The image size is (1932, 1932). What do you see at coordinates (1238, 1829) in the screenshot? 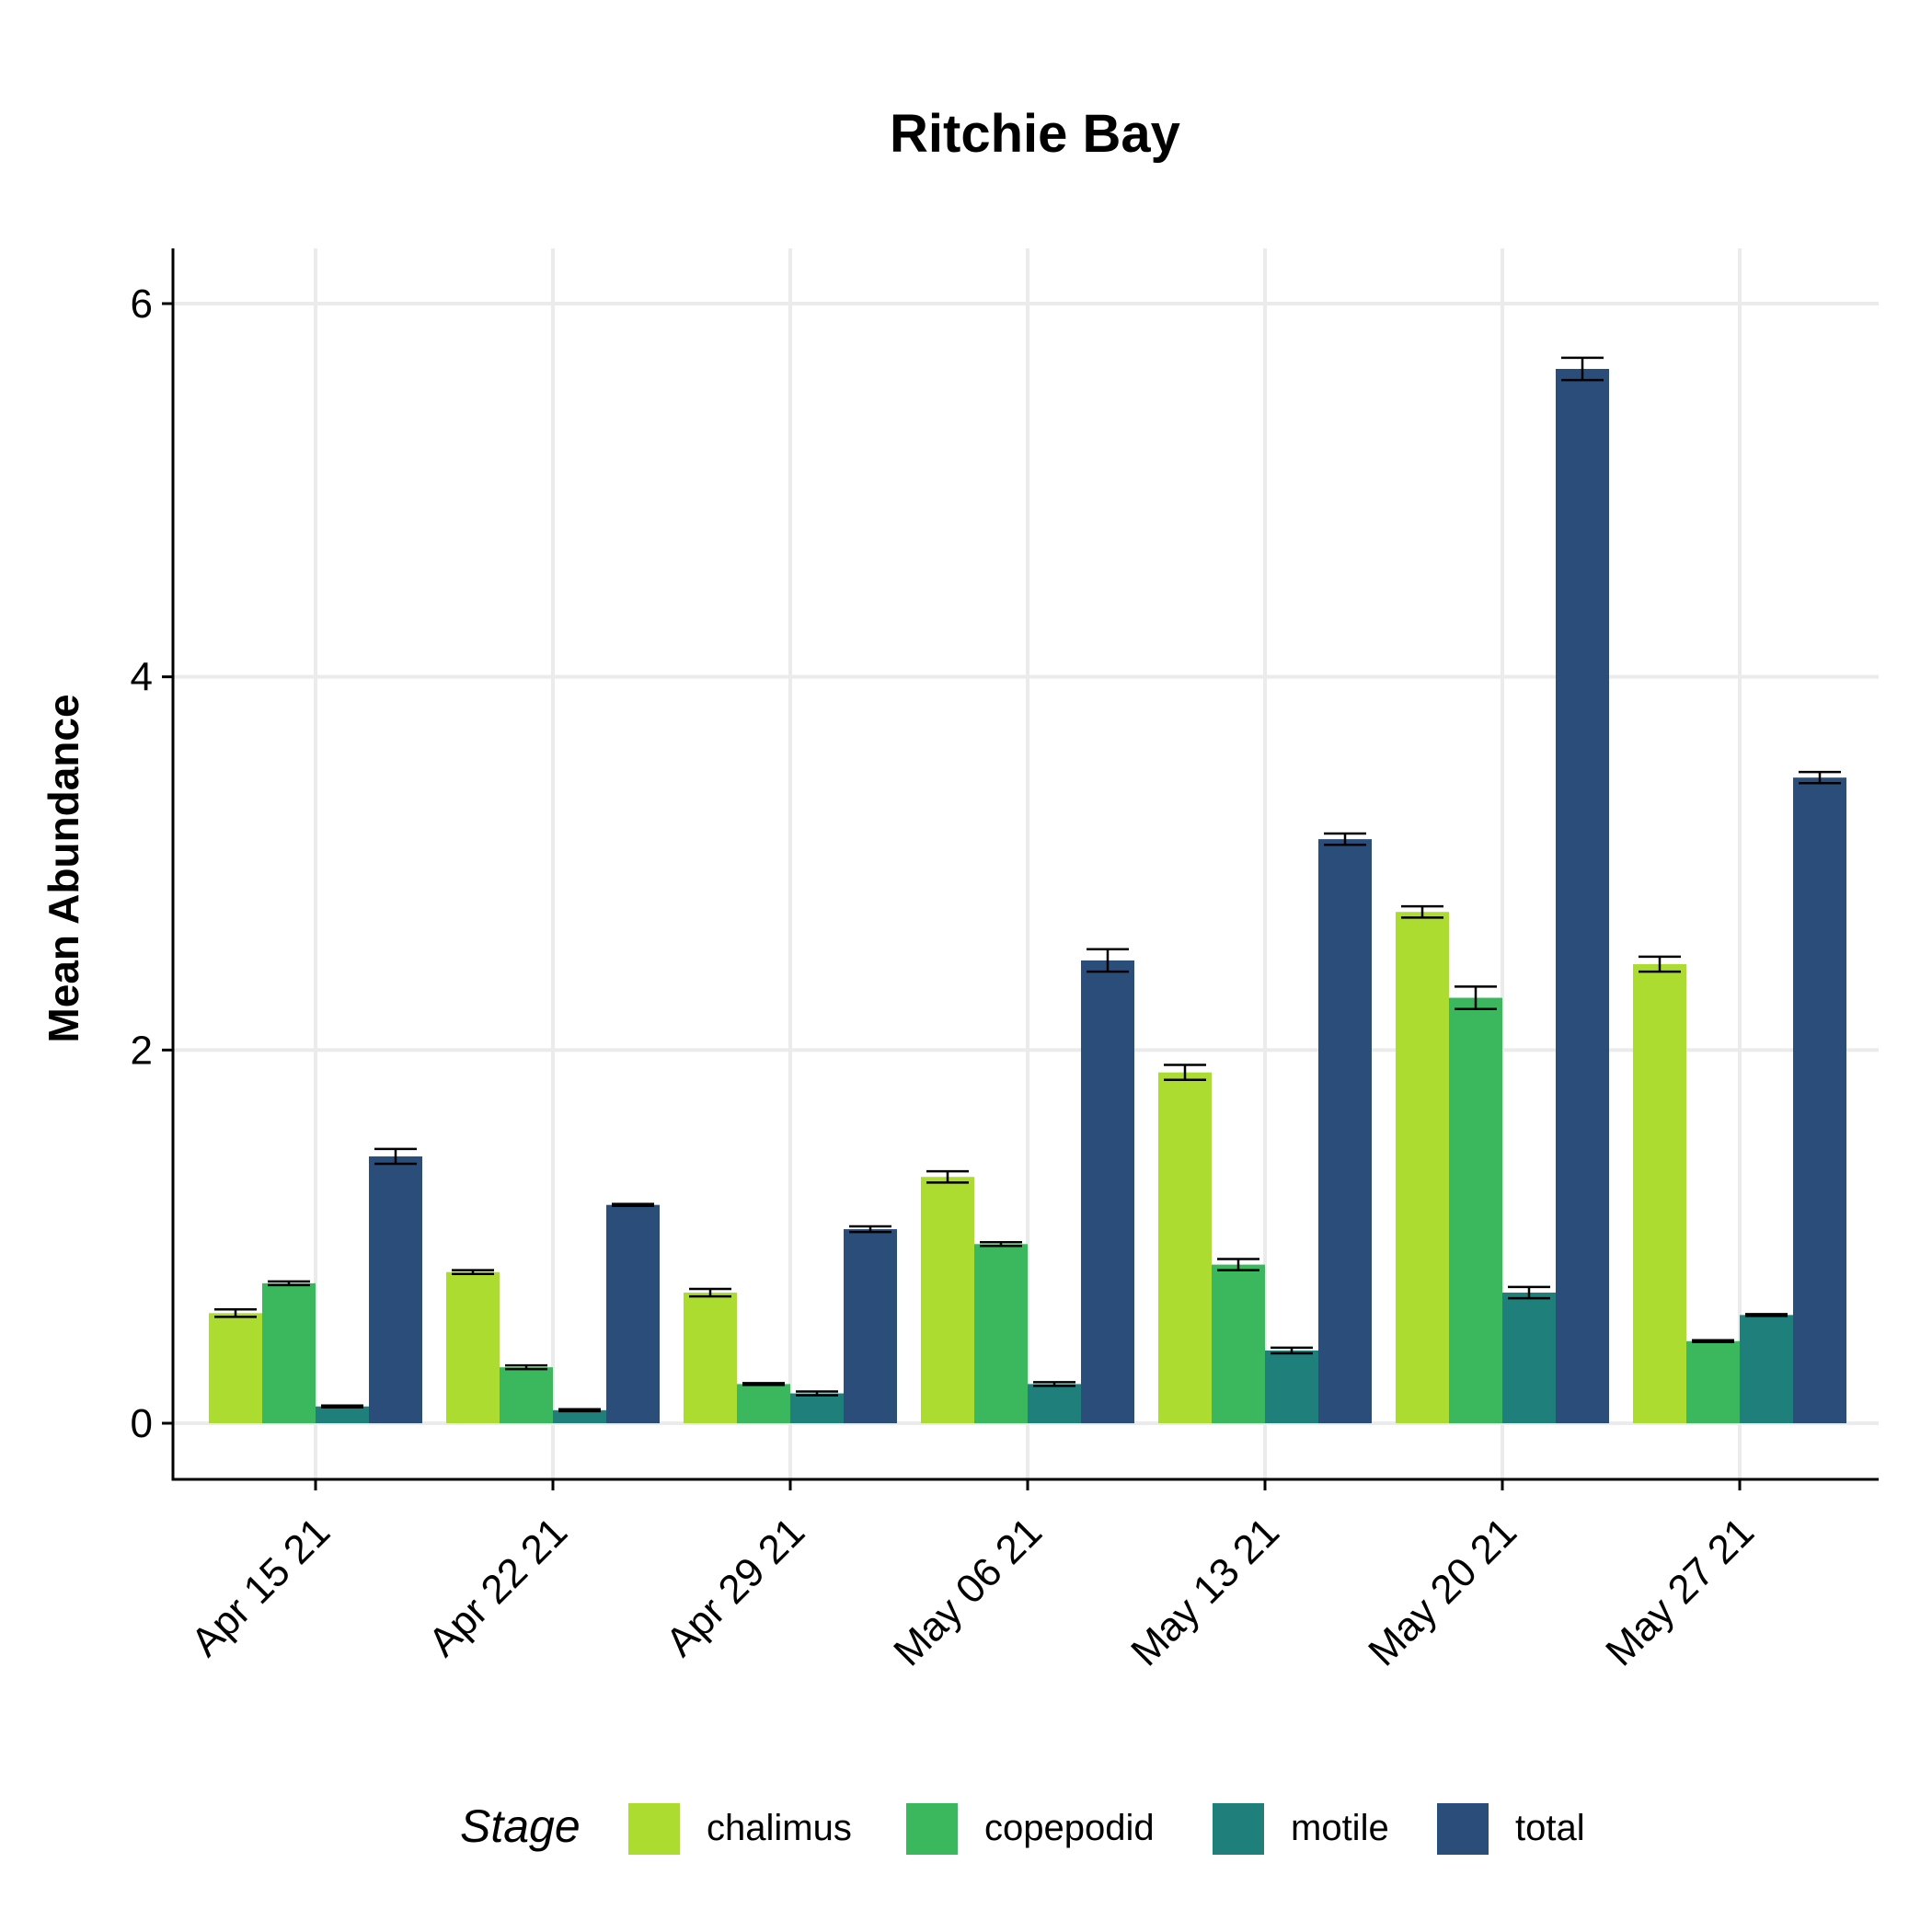
I see `legend-key-motile` at bounding box center [1238, 1829].